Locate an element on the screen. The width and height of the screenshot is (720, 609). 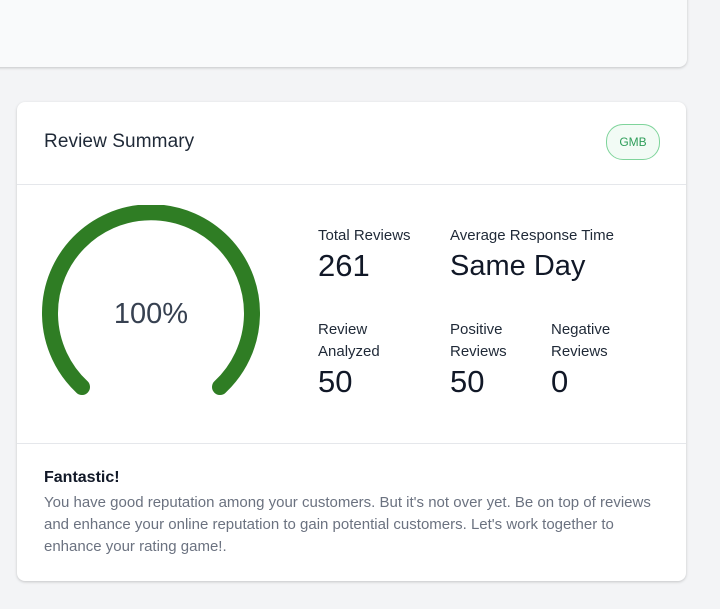
gauge-percentage: 100% is located at coordinates (151, 314).